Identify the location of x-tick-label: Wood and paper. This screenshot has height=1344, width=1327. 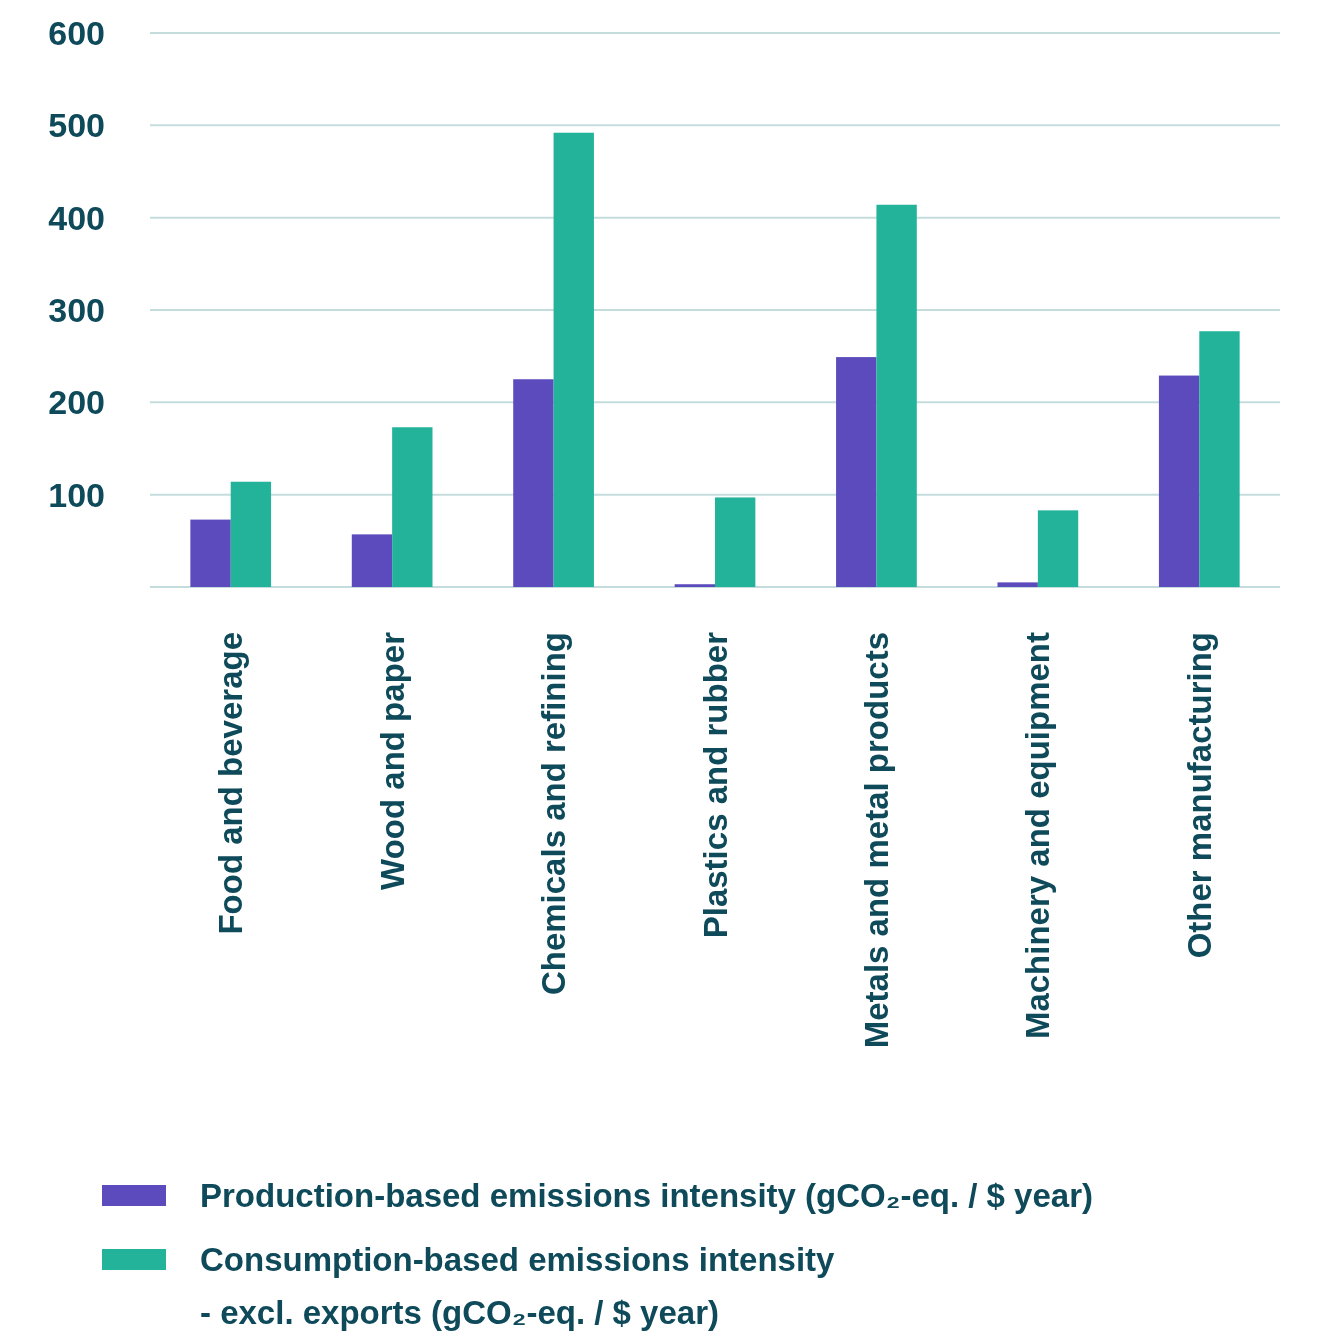
(392, 760).